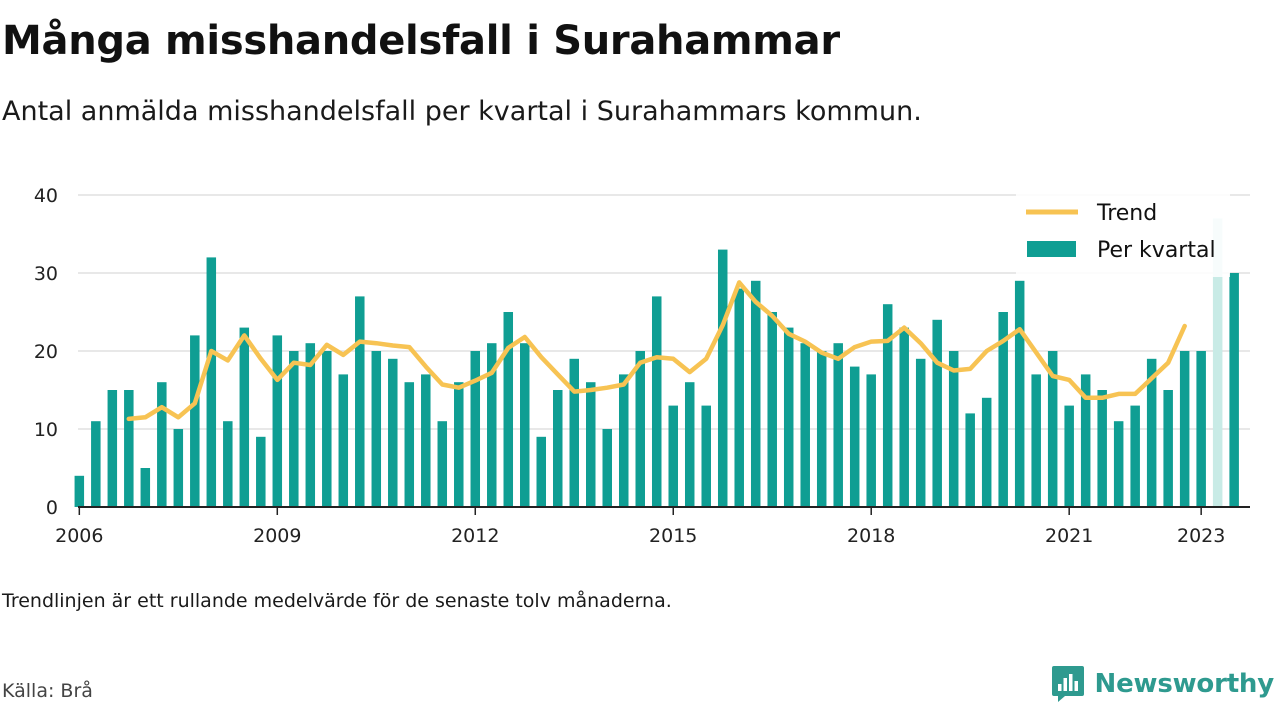  Describe the element at coordinates (673, 536) in the screenshot. I see `x-tick-label: 2015` at that location.